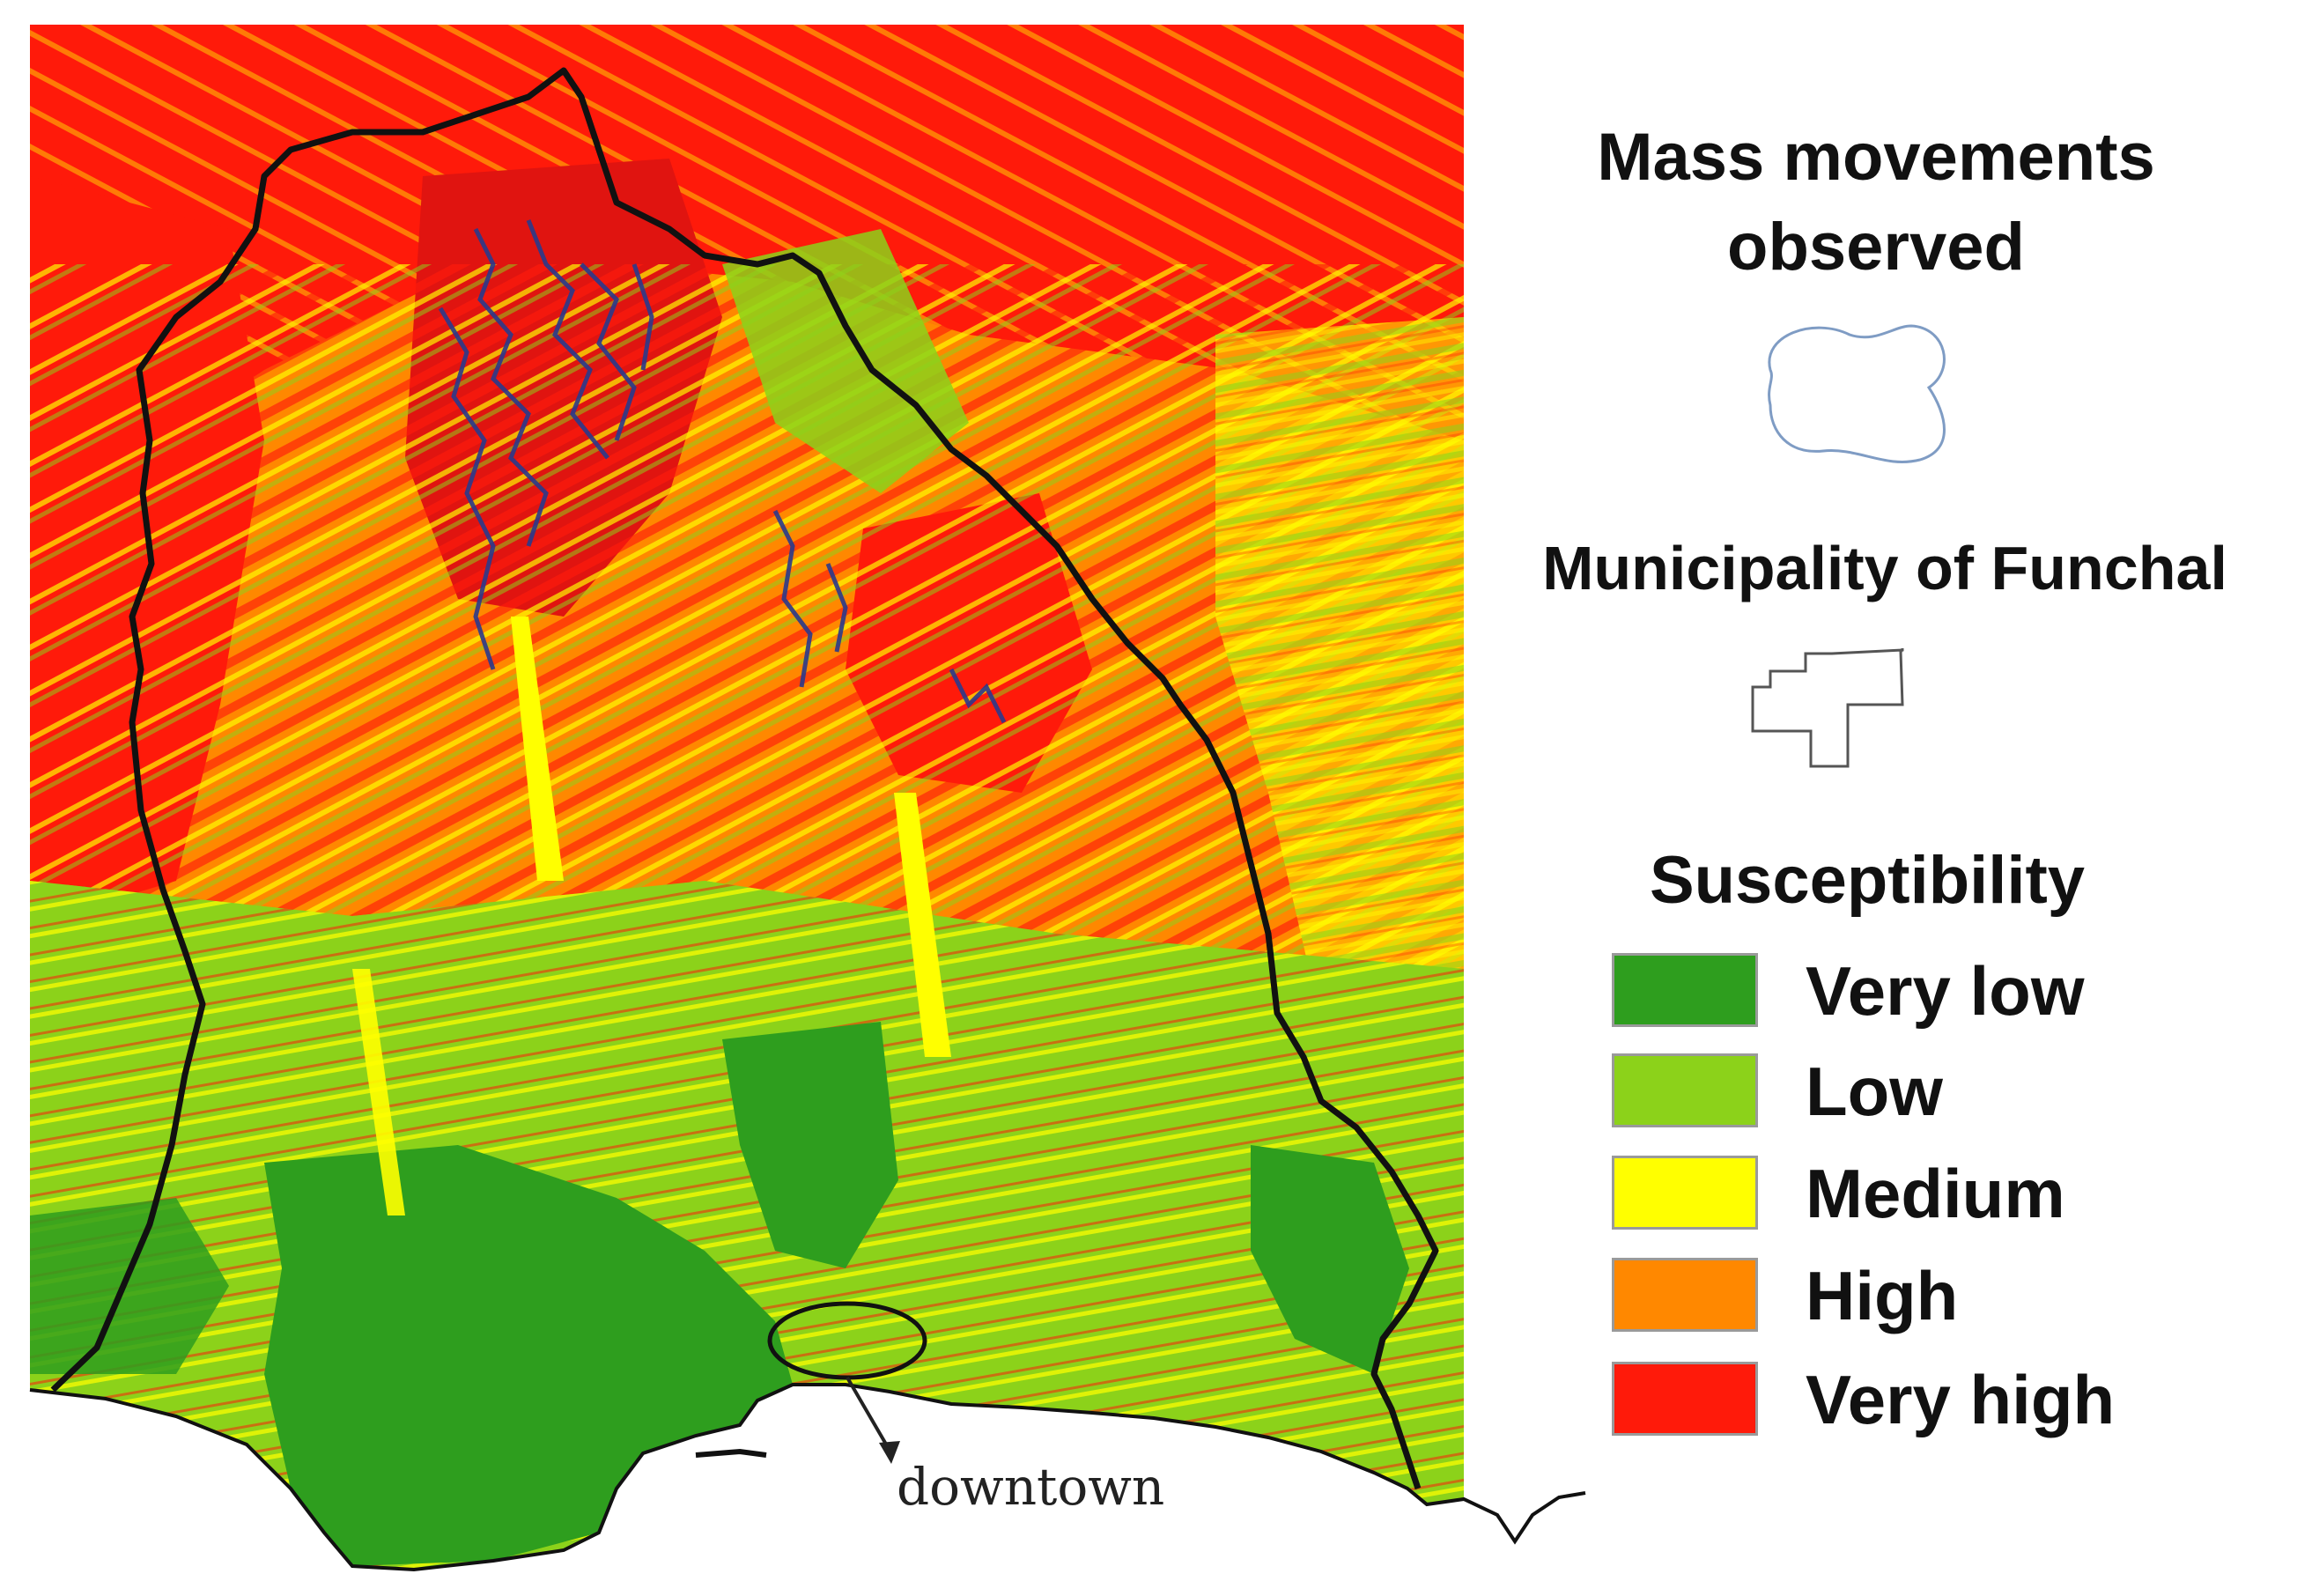 The width and height of the screenshot is (2297, 1596). Describe the element at coordinates (722, 471) in the screenshot. I see `mass-movements-layer` at that location.